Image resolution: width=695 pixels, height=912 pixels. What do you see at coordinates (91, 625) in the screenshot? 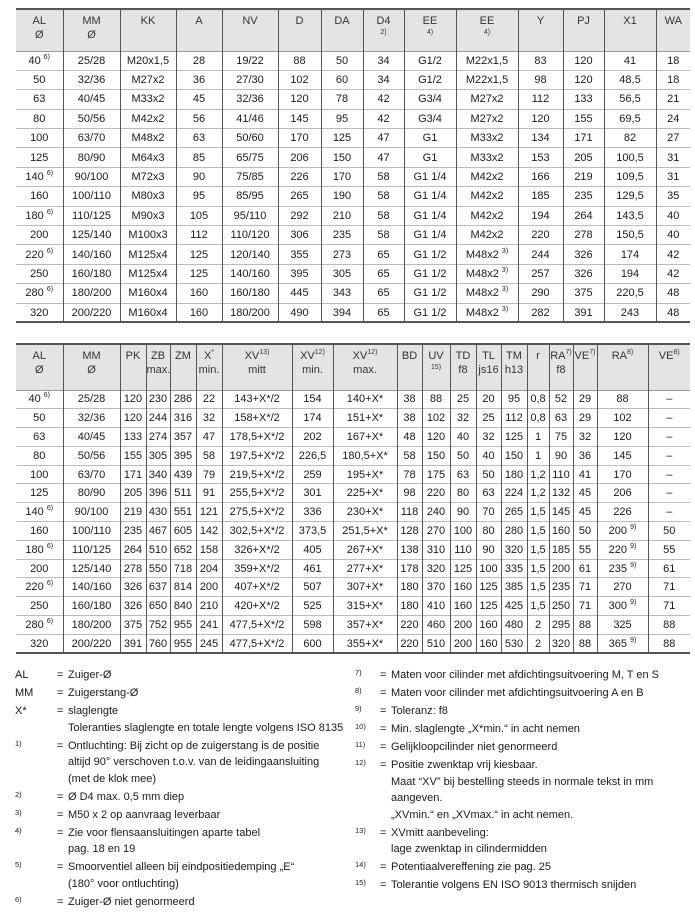
I see `table-cell: 180/200` at bounding box center [91, 625].